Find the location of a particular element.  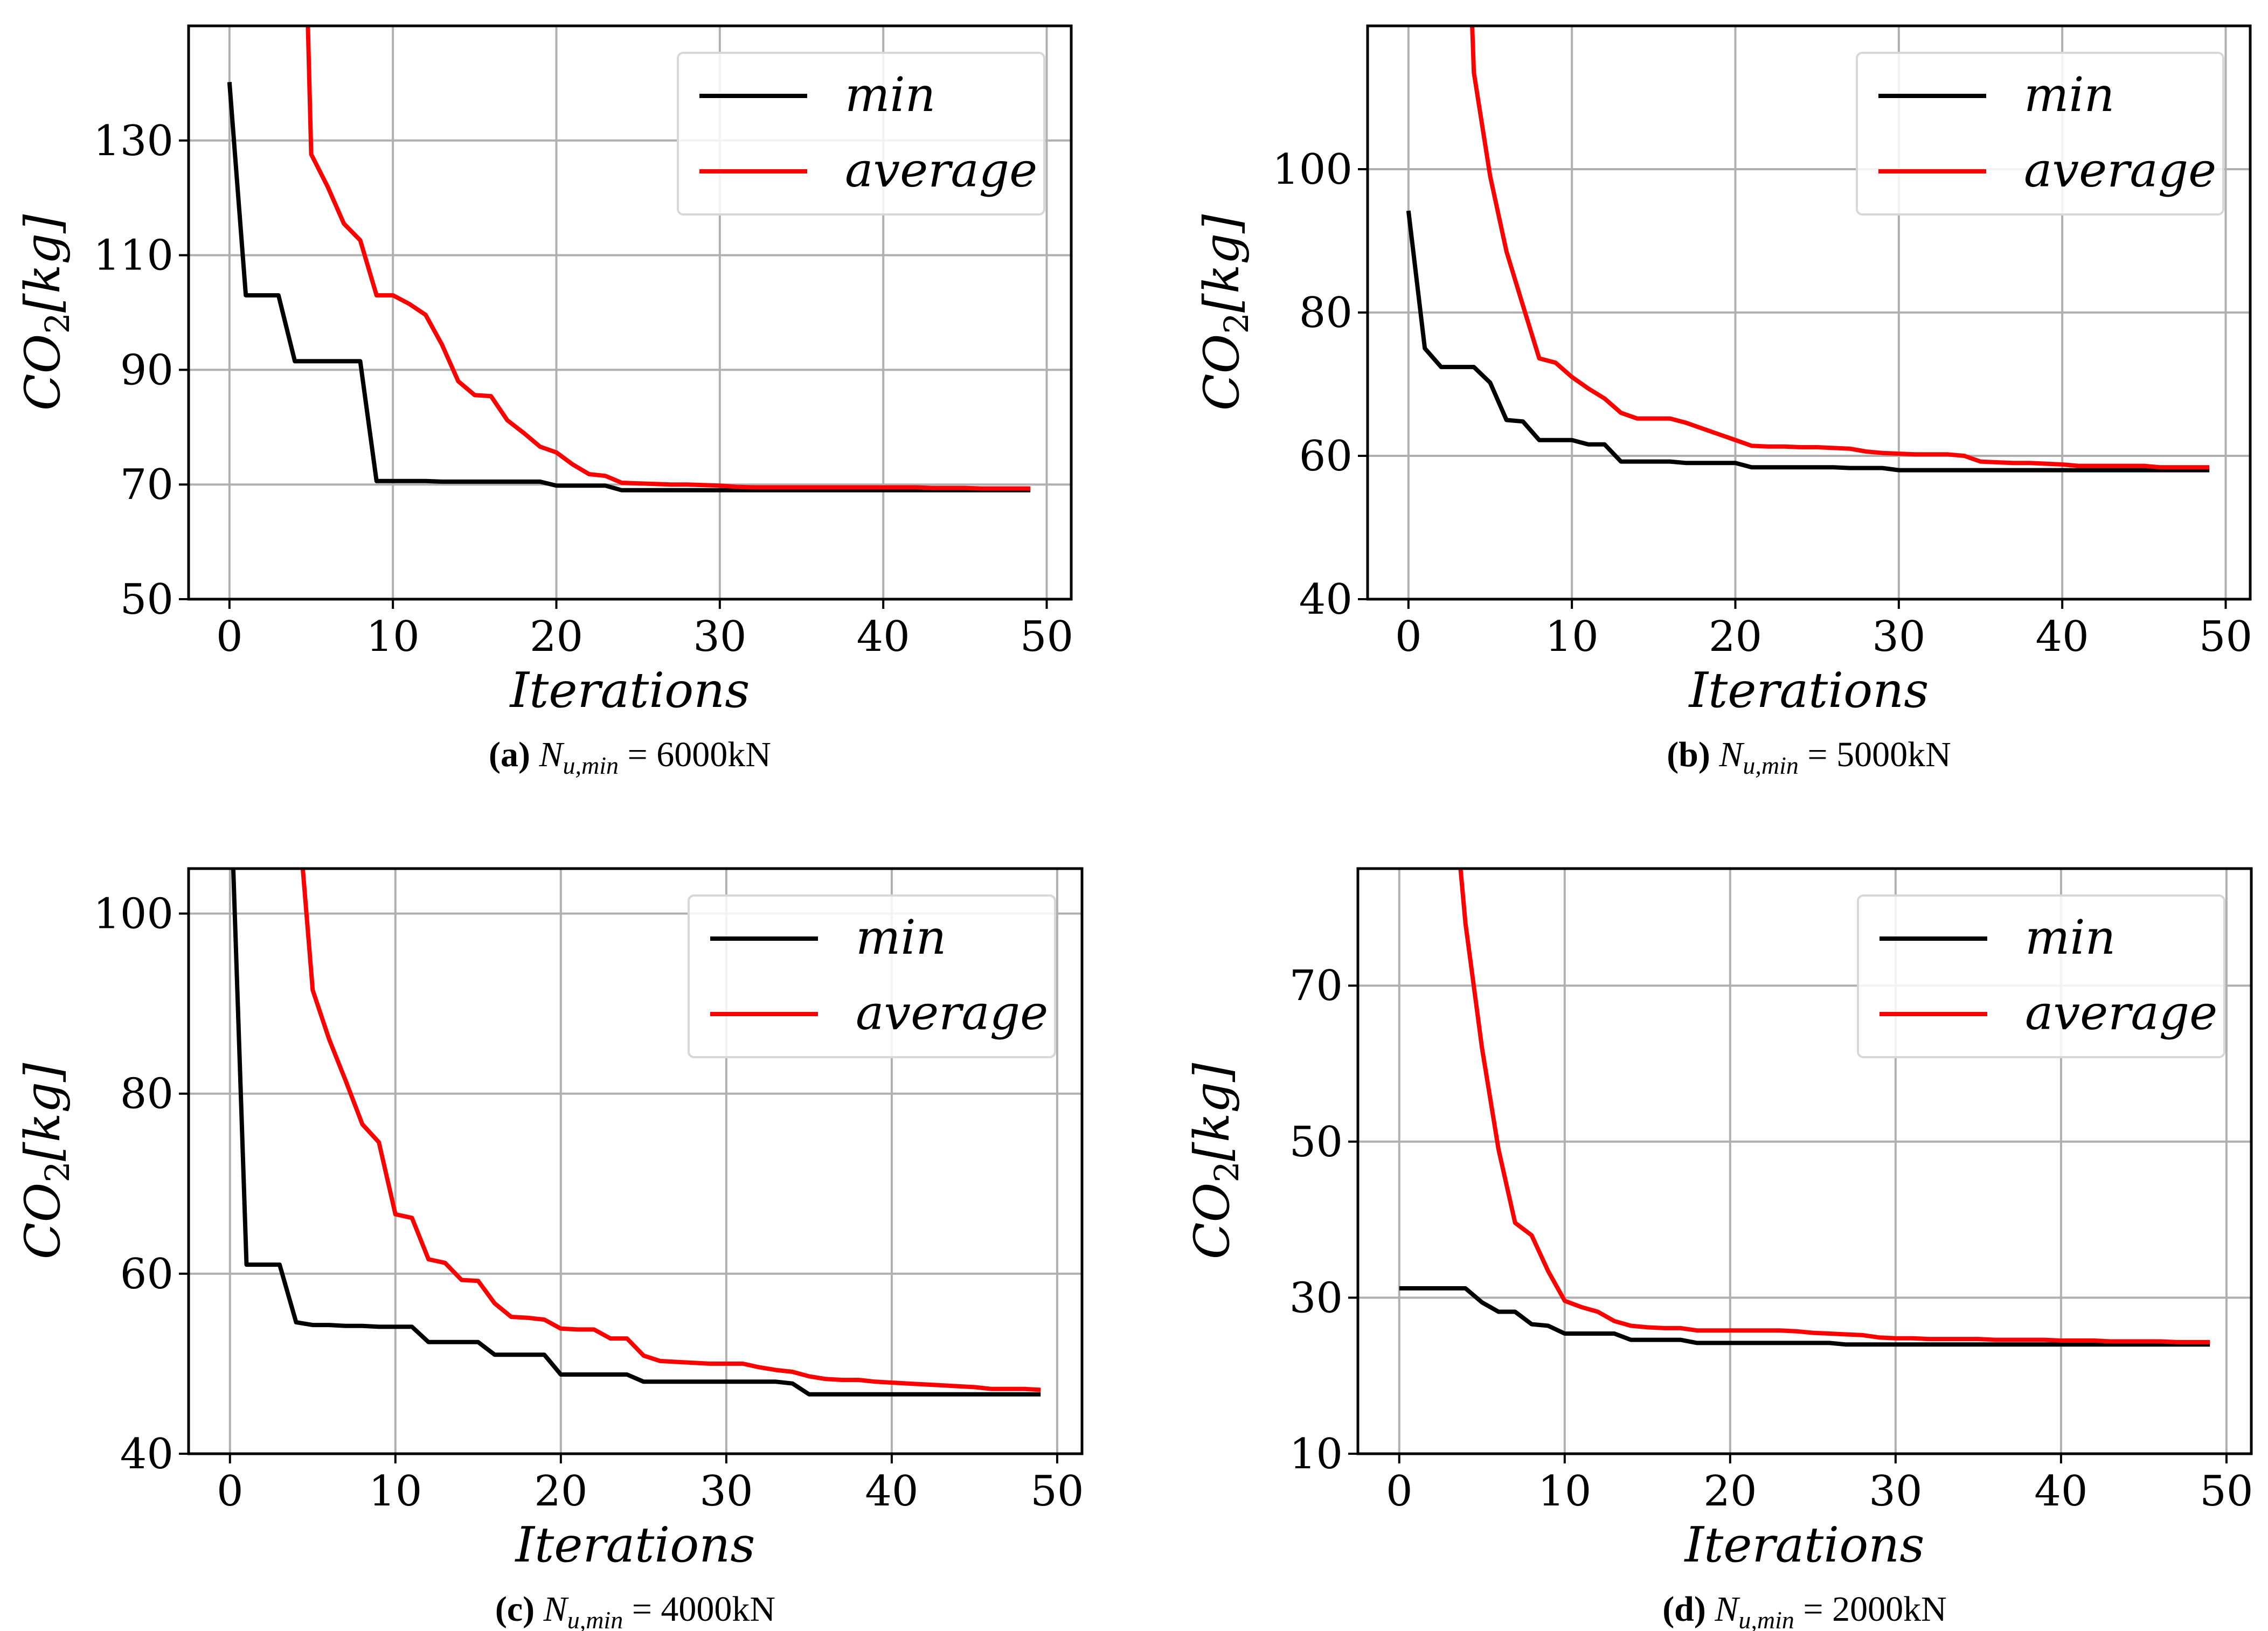

subcaption: (d) Nu,min = 2000kN is located at coordinates (1804, 1610).